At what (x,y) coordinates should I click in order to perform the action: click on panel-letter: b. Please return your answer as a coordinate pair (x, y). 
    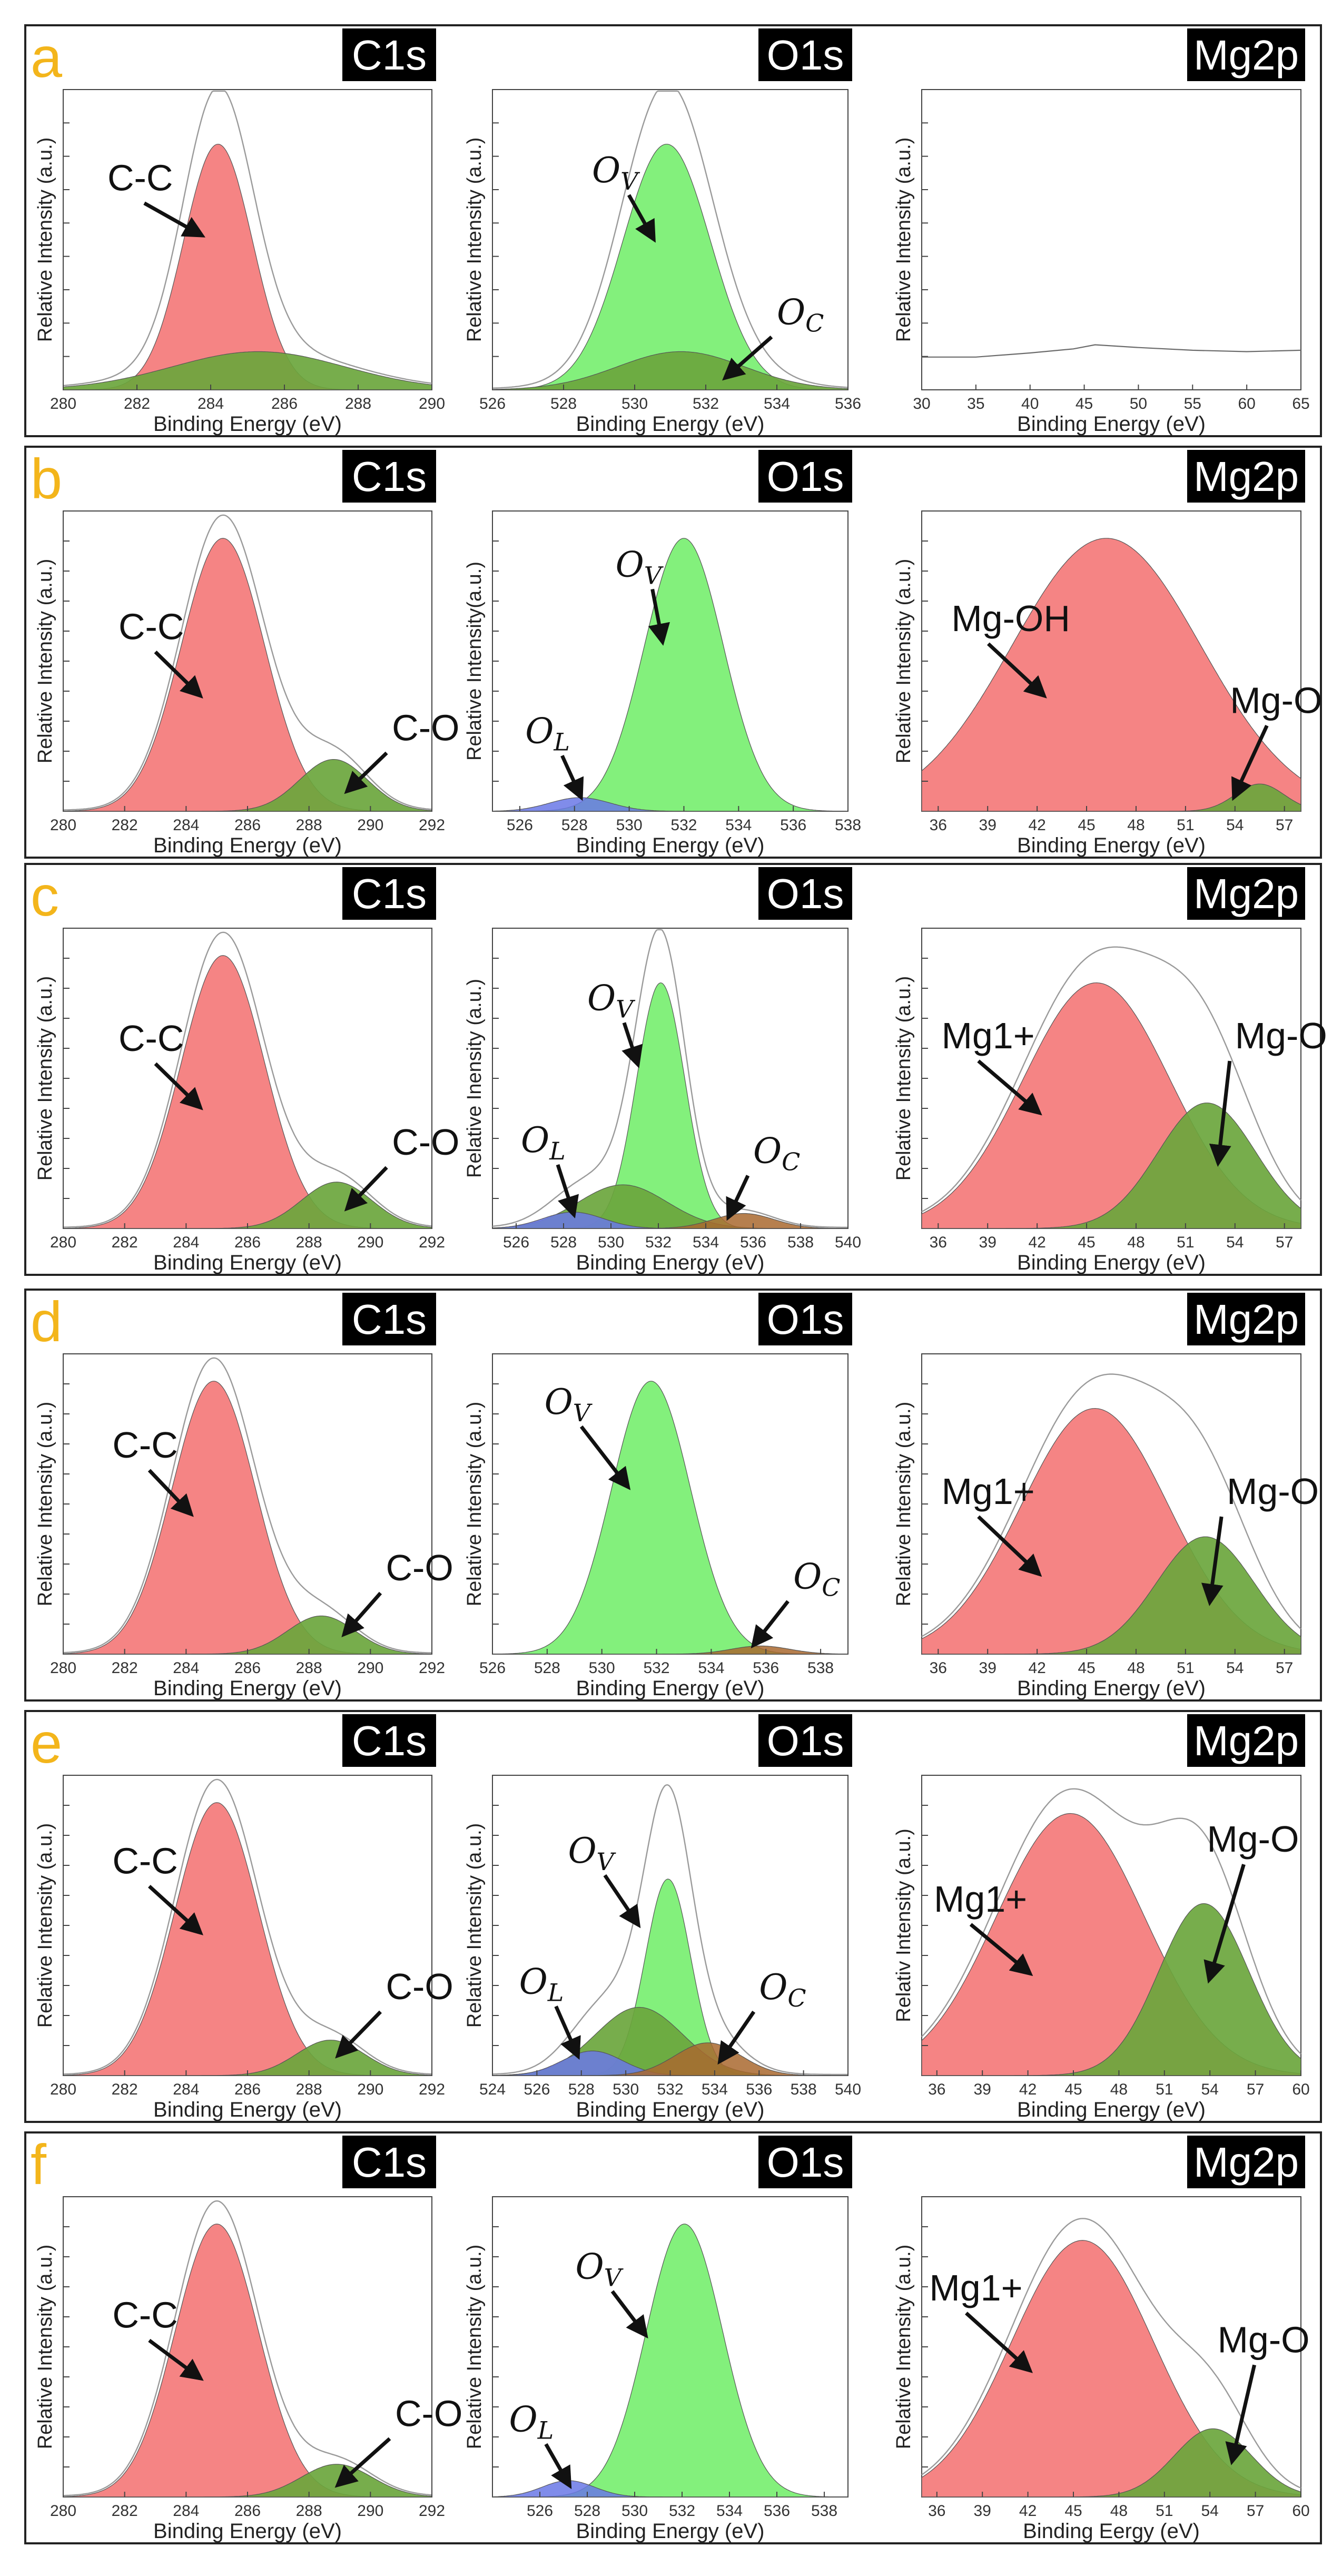
    Looking at the image, I should click on (46, 478).